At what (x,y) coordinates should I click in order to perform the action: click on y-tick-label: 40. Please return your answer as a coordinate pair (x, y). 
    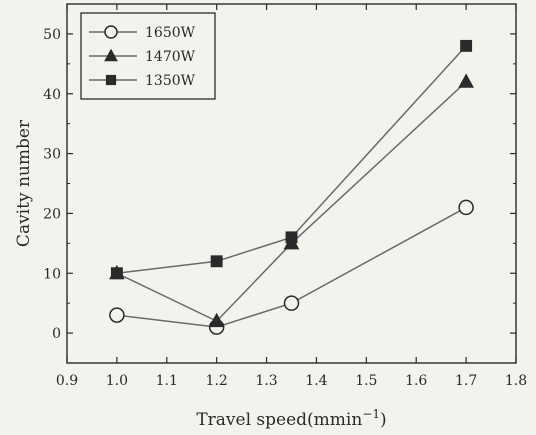
    Looking at the image, I should click on (52, 95).